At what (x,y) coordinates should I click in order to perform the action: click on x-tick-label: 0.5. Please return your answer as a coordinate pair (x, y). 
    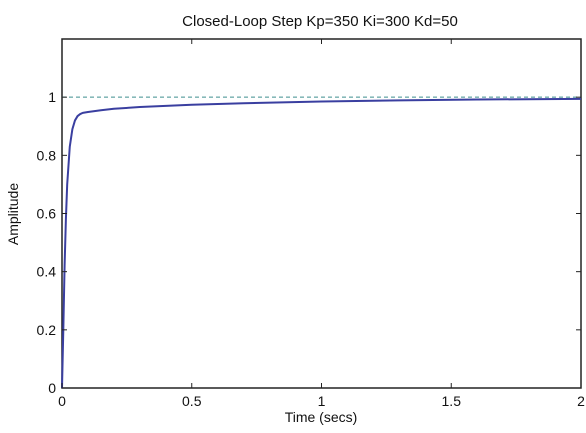
    Looking at the image, I should click on (192, 401).